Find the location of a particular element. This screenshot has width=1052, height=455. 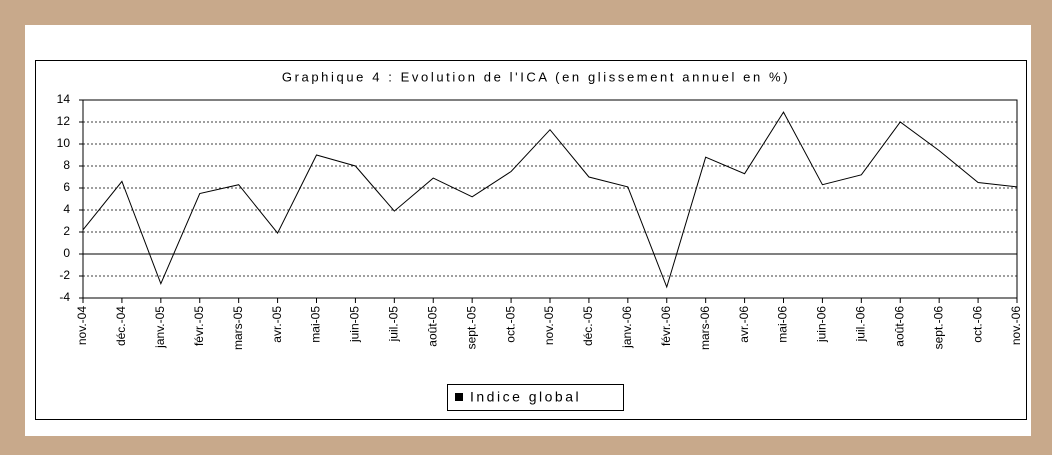

x-tick-label: nov.-05 is located at coordinates (549, 325).